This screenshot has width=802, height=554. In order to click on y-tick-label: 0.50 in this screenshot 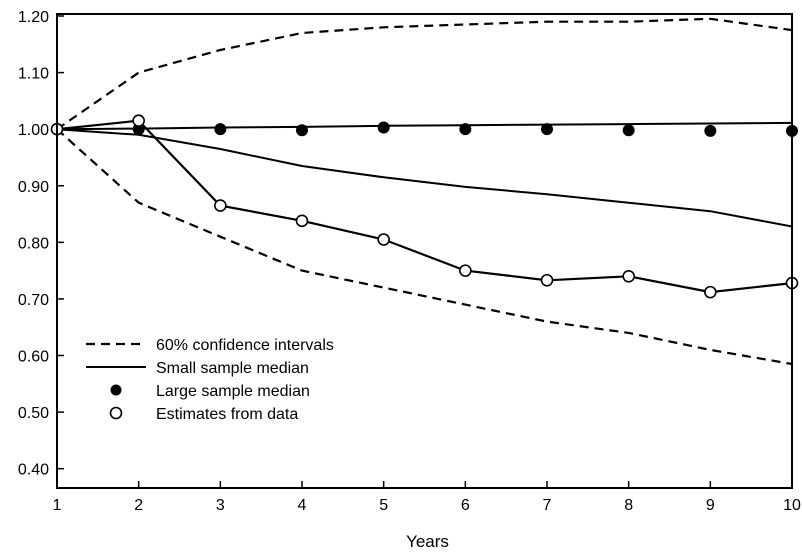, I will do `click(33, 413)`.